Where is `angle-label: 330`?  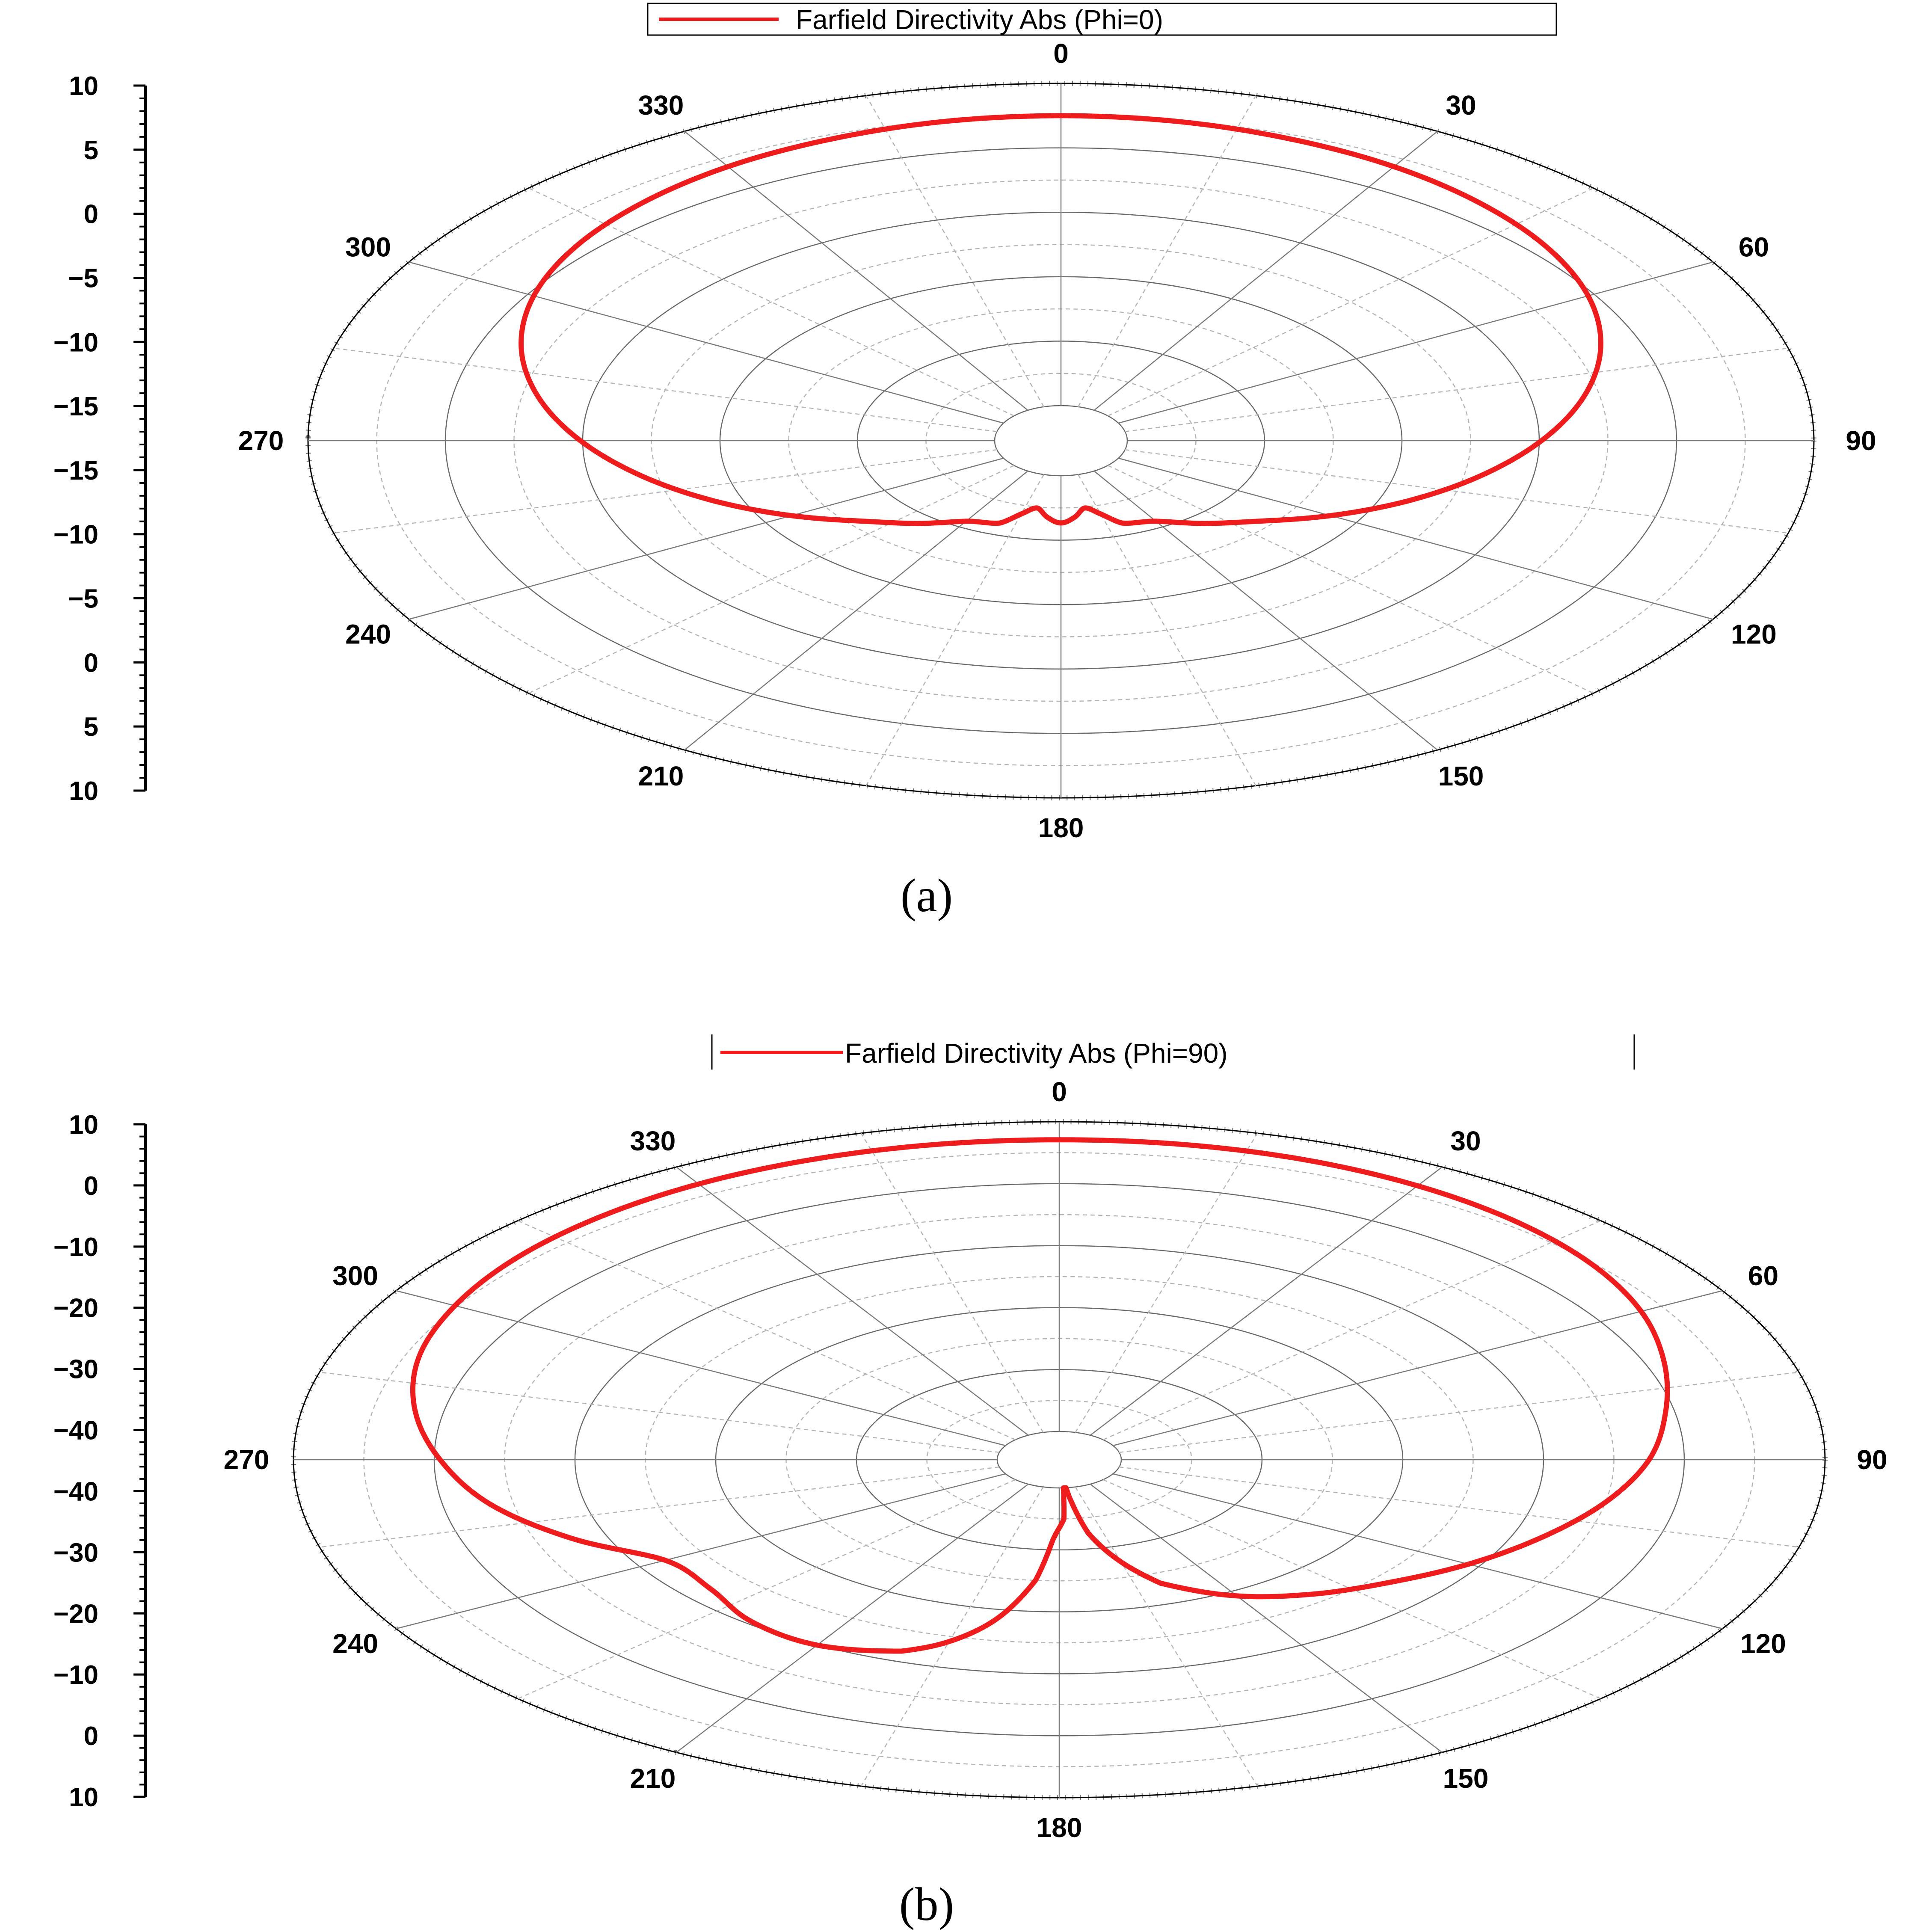
angle-label: 330 is located at coordinates (661, 105).